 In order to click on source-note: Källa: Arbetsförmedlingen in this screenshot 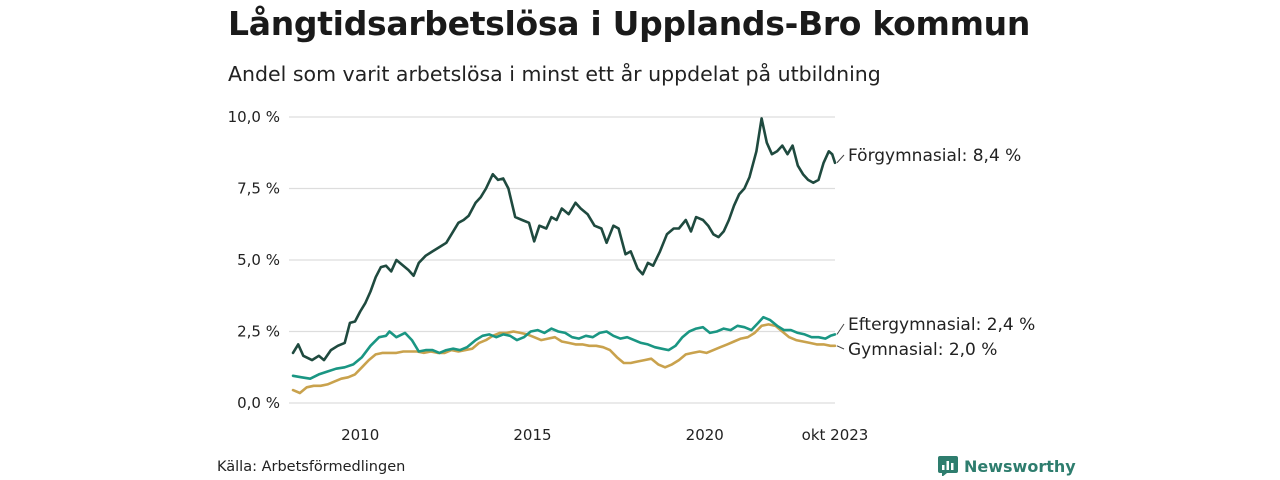, I will do `click(311, 467)`.